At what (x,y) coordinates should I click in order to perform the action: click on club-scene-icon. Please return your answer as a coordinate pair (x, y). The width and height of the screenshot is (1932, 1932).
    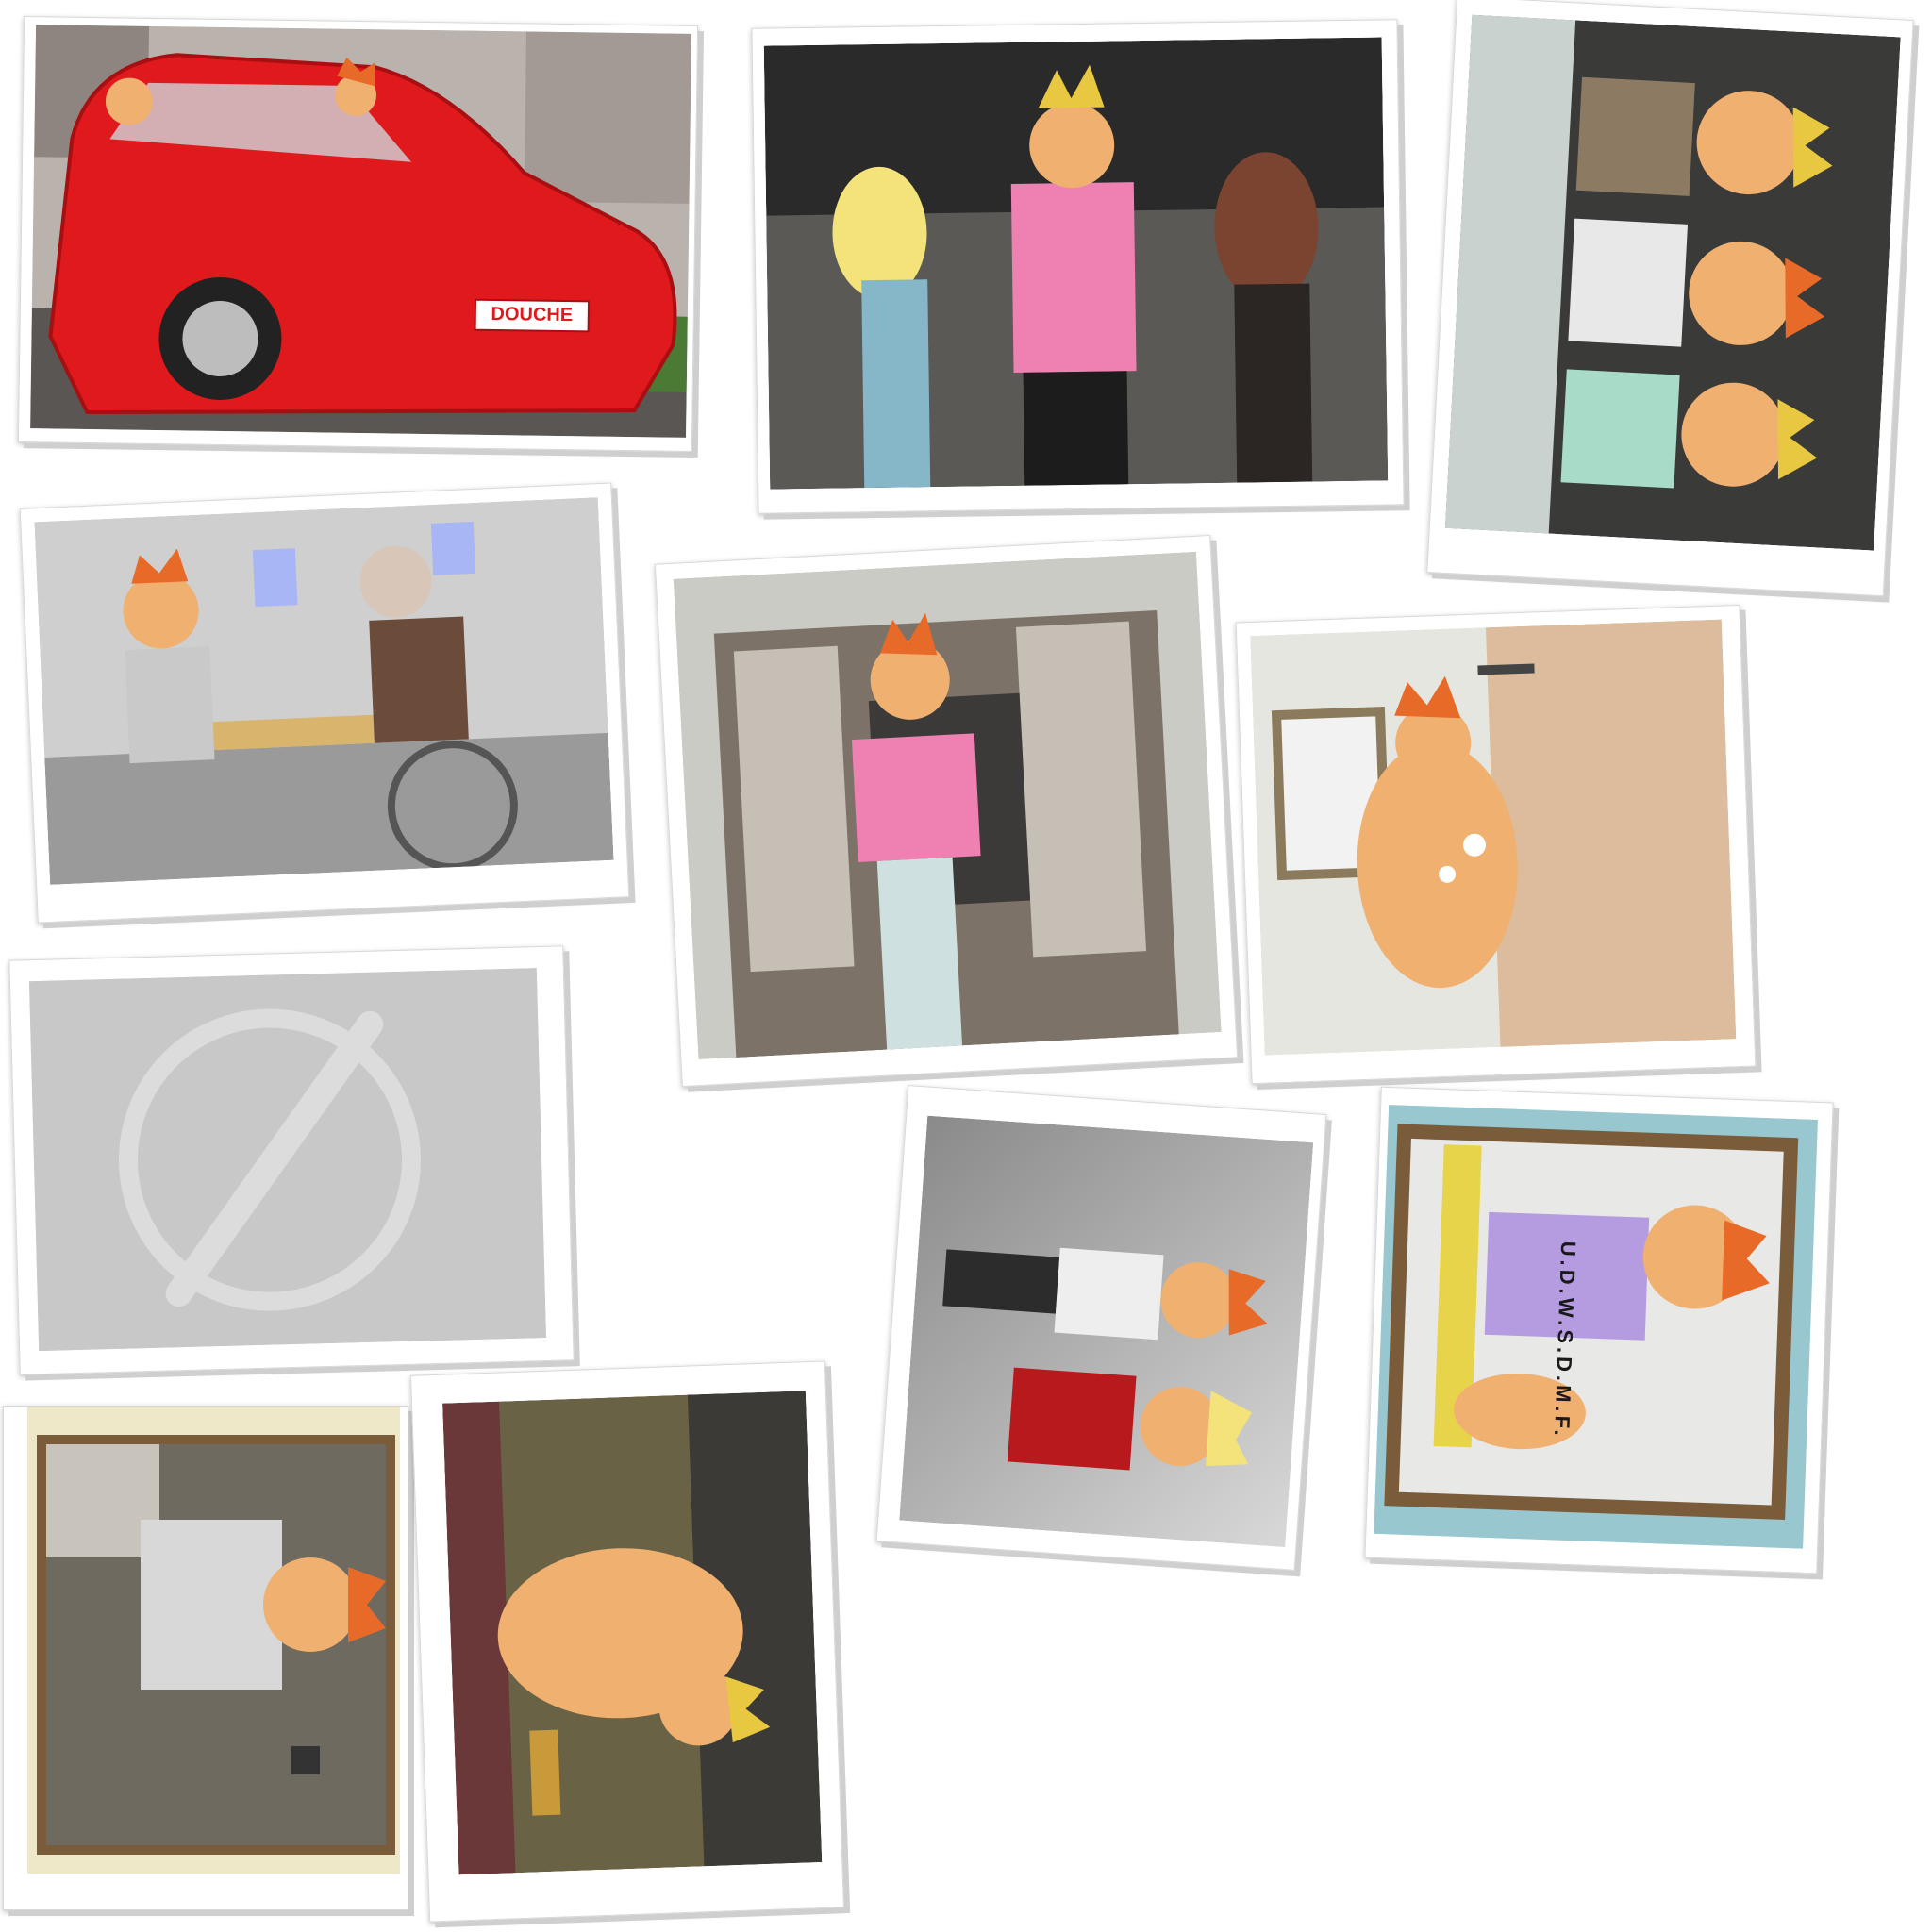
    Looking at the image, I should click on (1076, 263).